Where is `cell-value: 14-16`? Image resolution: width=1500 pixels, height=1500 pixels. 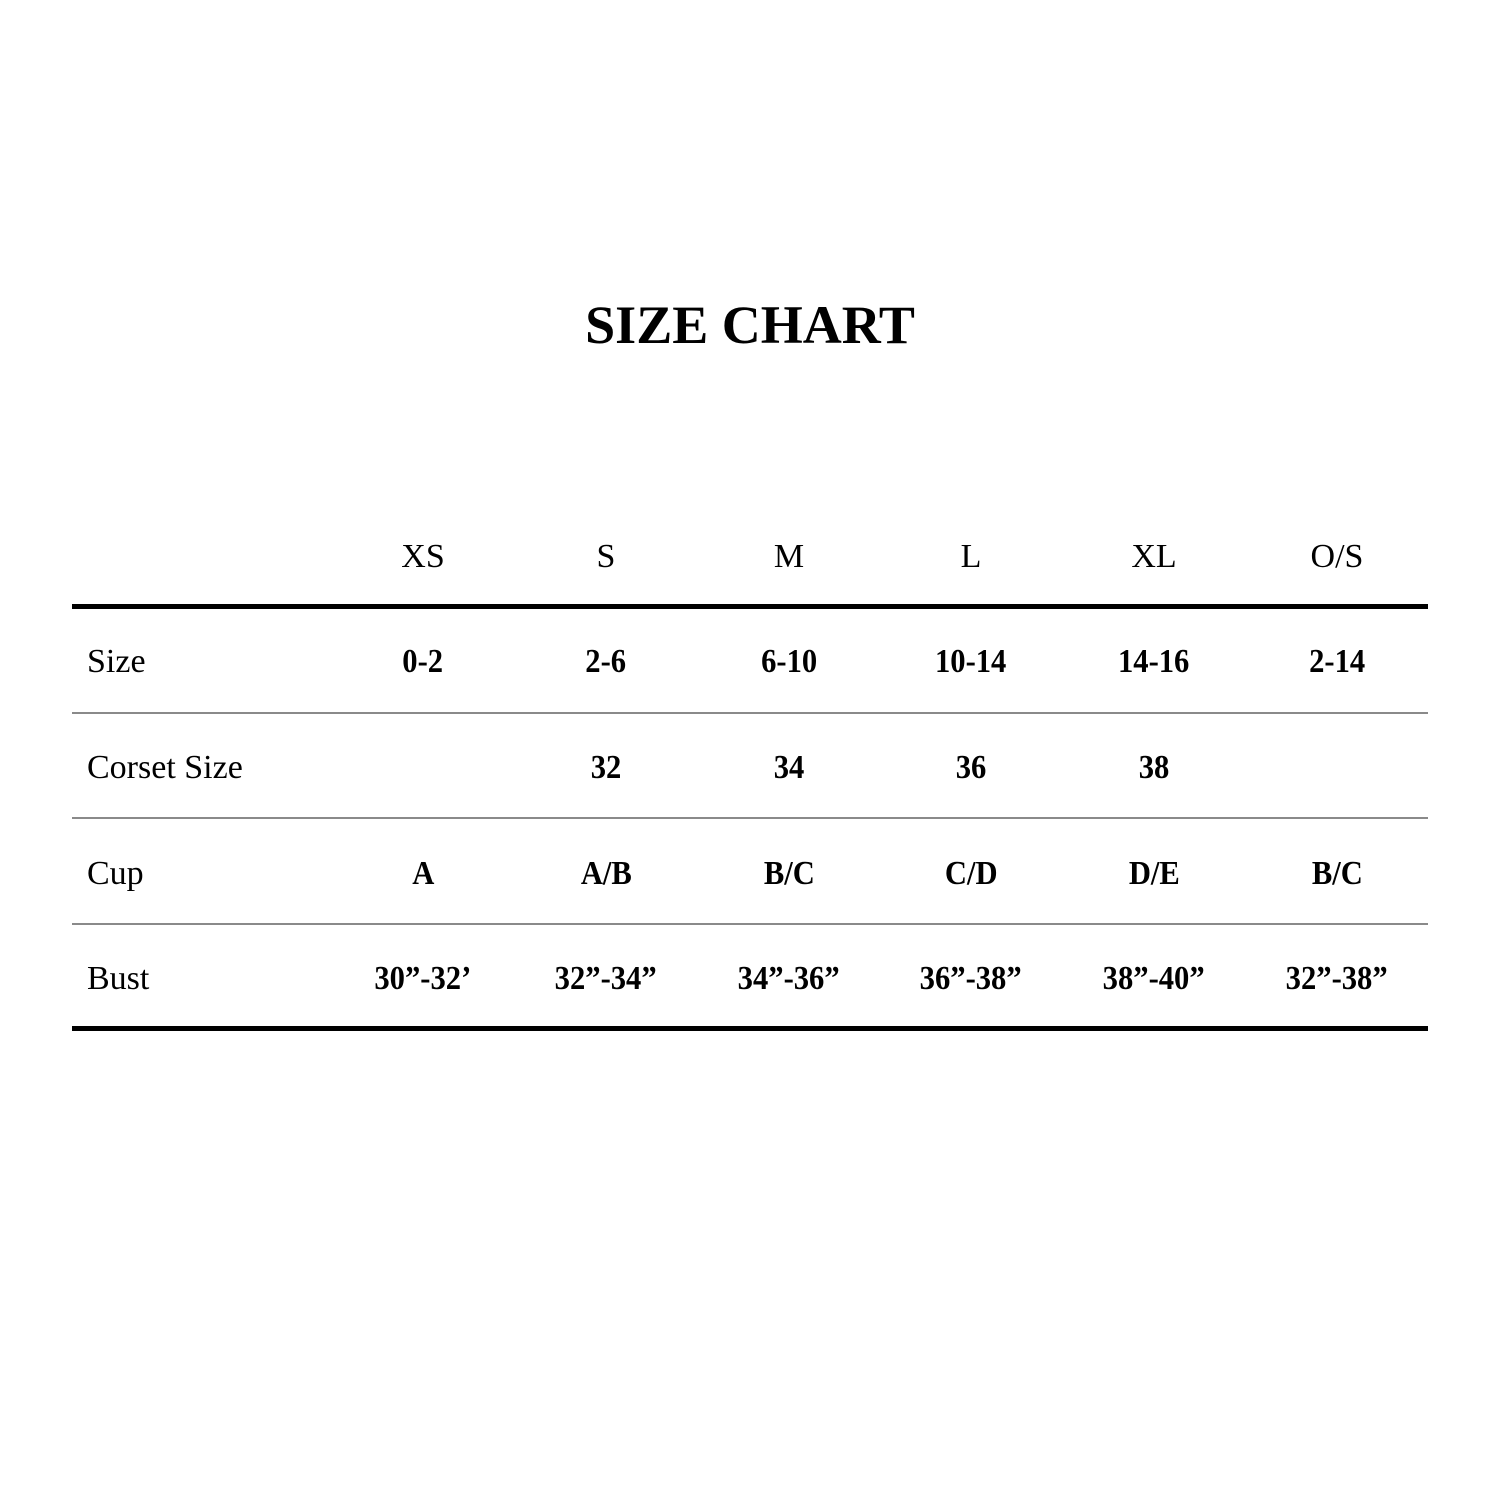 cell-value: 14-16 is located at coordinates (1154, 661).